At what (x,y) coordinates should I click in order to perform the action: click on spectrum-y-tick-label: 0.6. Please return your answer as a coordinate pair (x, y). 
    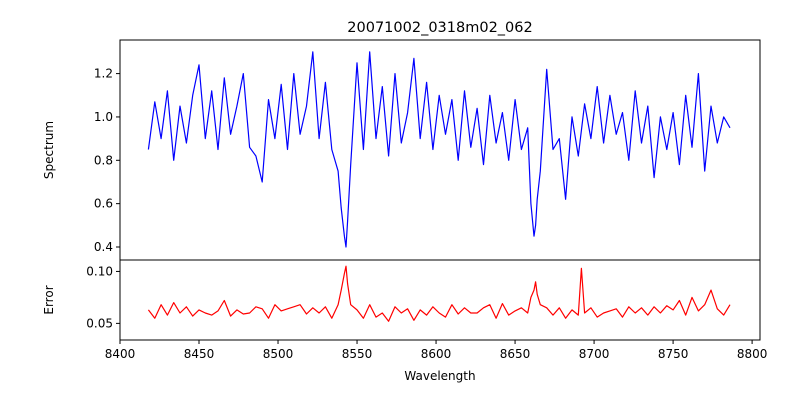
    Looking at the image, I should click on (103, 204).